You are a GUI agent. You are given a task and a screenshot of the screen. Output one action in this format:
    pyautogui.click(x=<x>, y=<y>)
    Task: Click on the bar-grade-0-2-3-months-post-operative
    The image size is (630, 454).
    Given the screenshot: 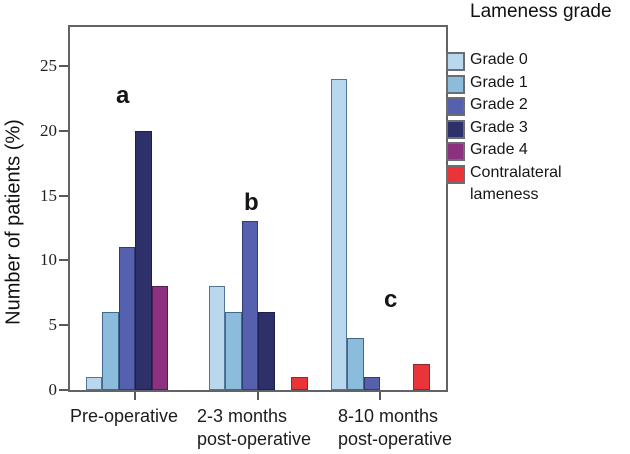 What is the action you would take?
    pyautogui.click(x=216, y=338)
    